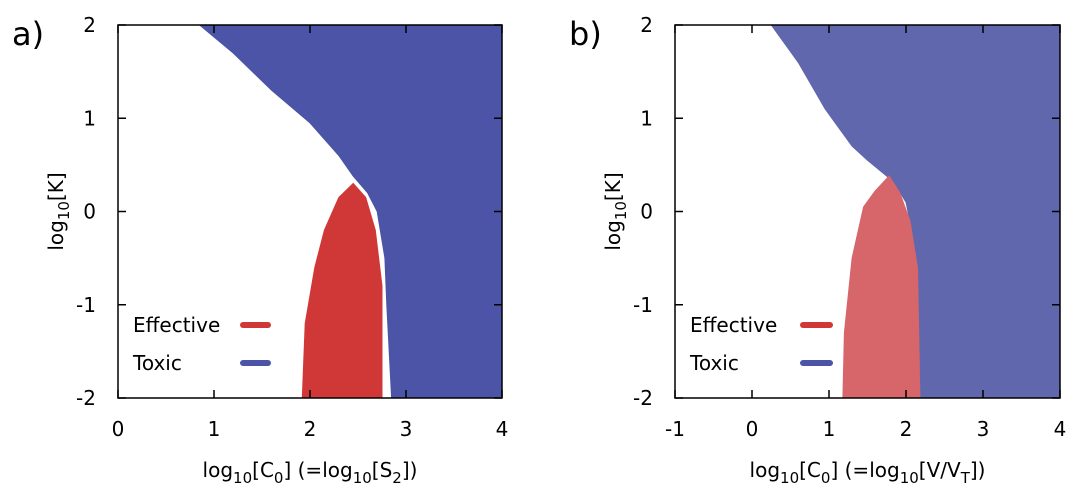 The height and width of the screenshot is (485, 1070). I want to click on x-axis-label: log10[C0] (=log10[V/VT]), so click(868, 471).